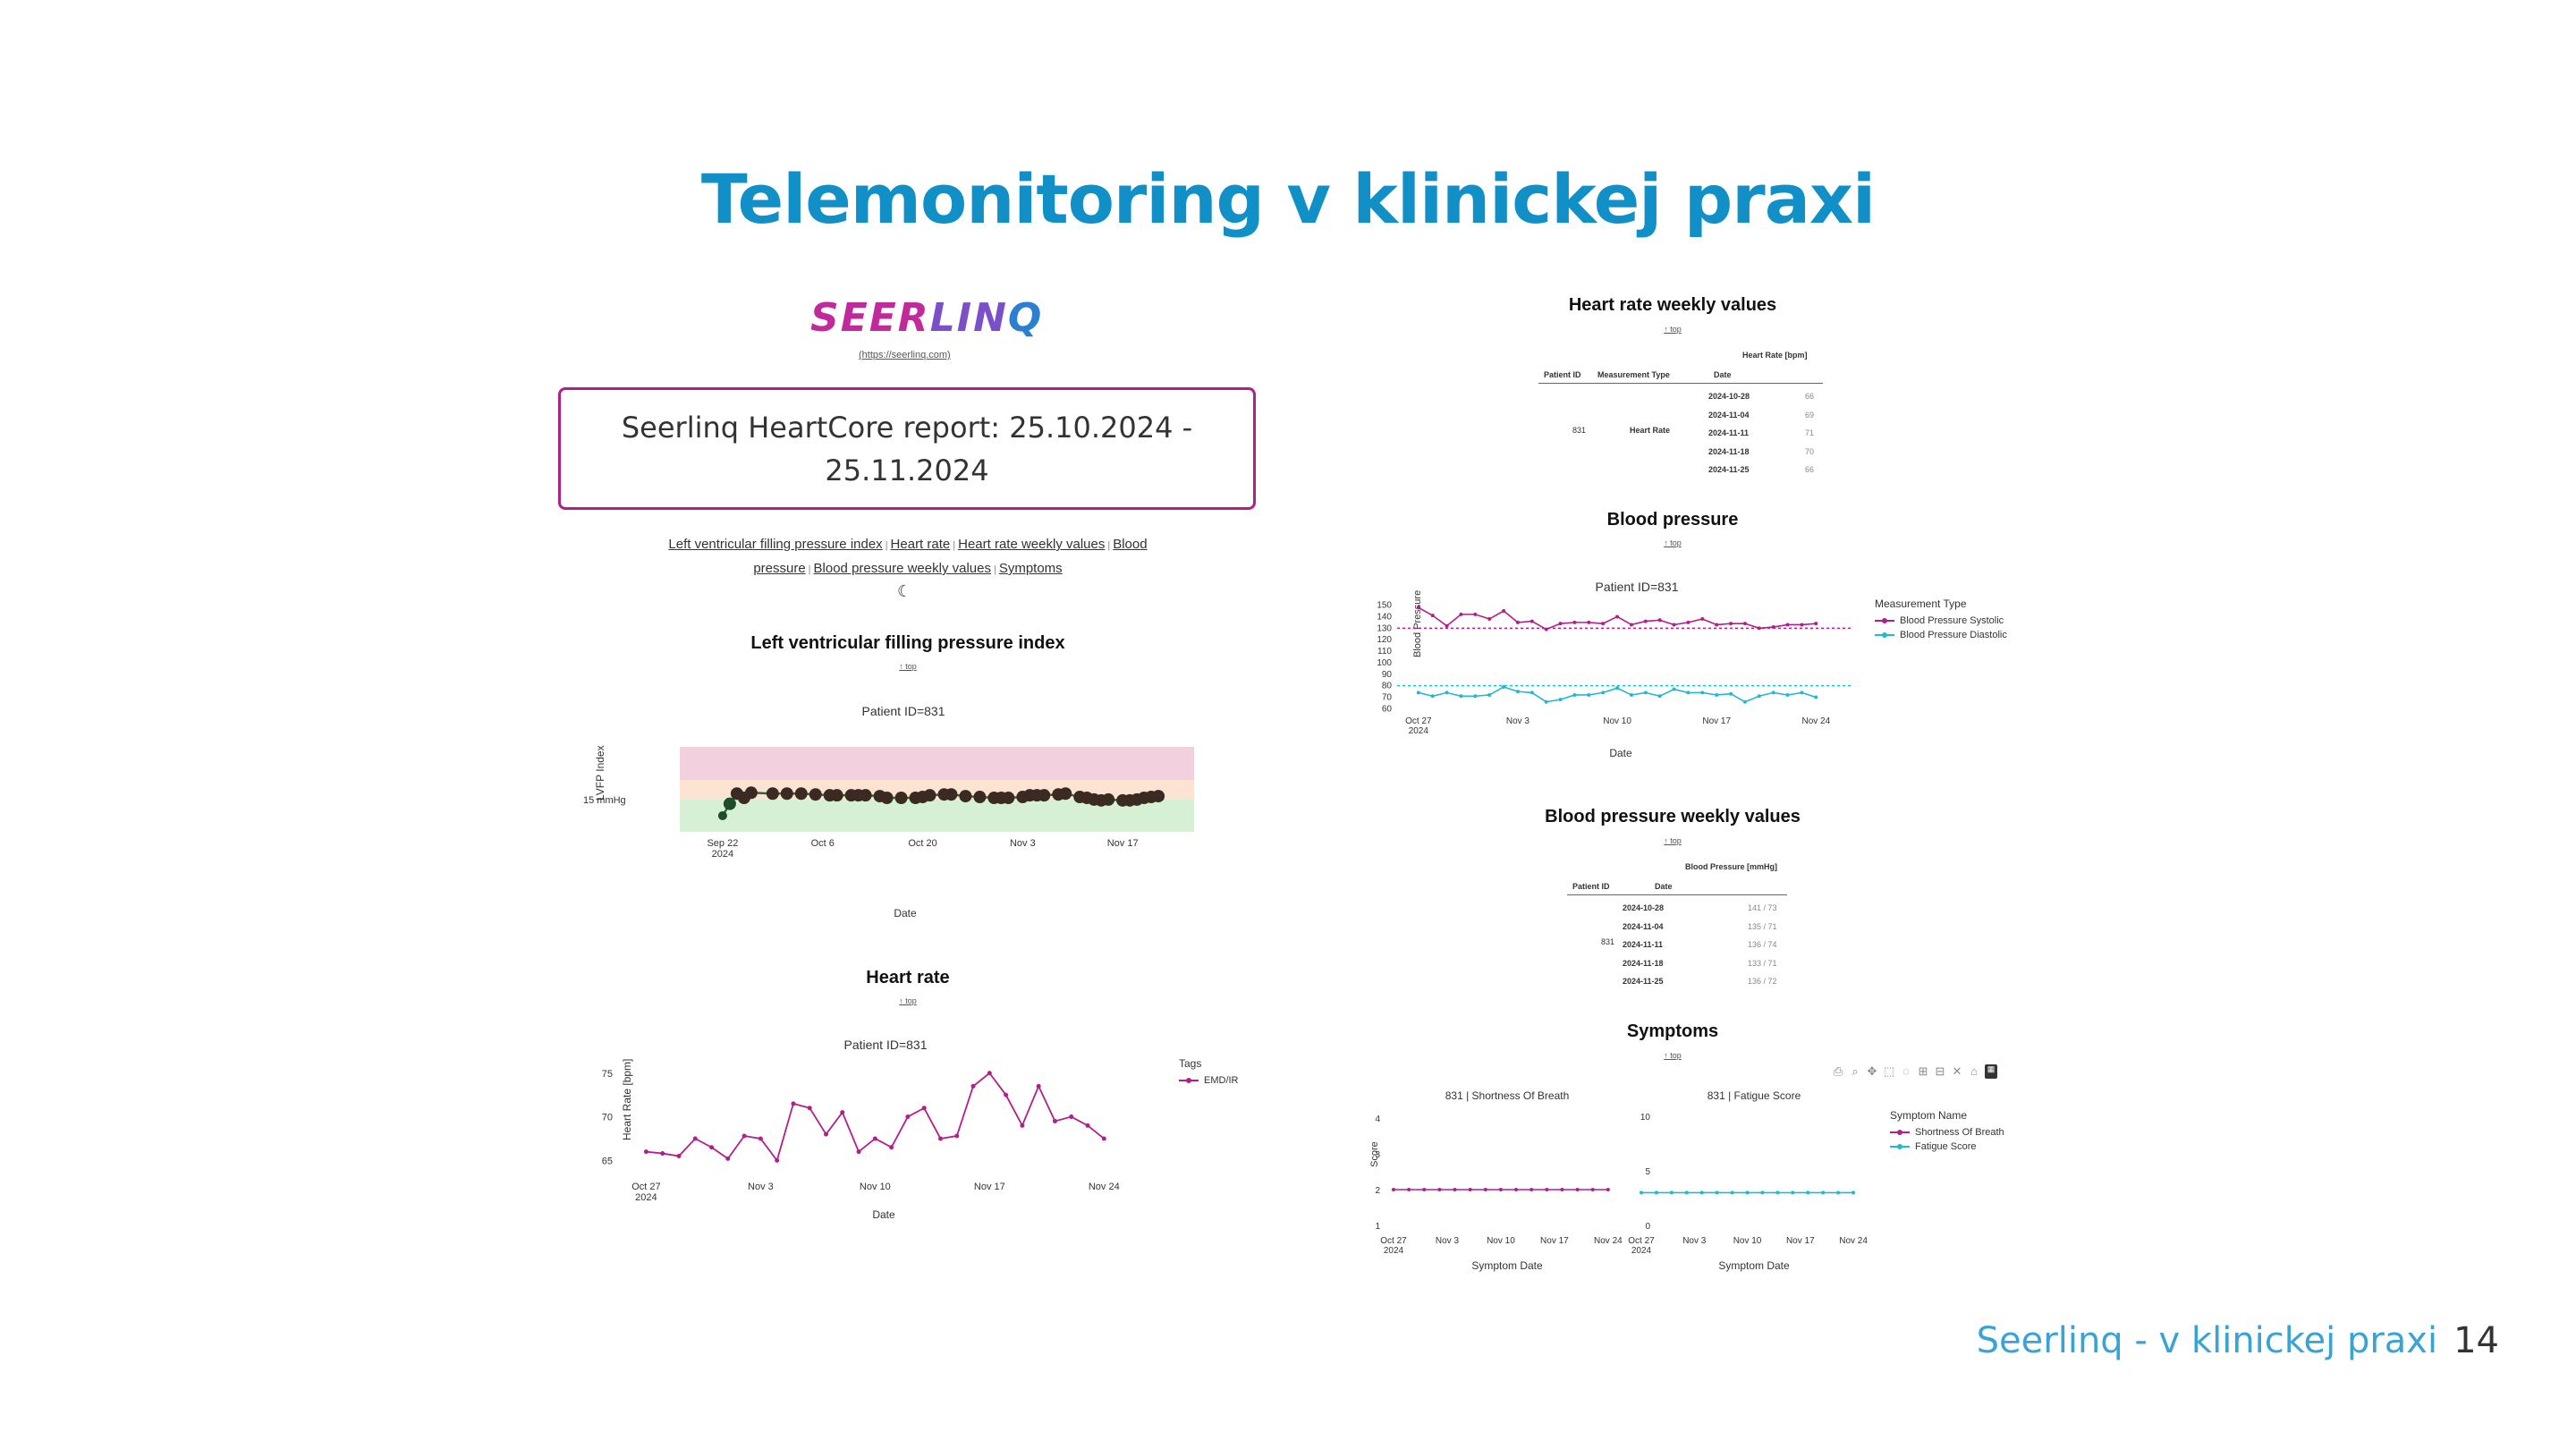 The height and width of the screenshot is (1449, 2576). What do you see at coordinates (1906, 1071) in the screenshot?
I see `lasso-icon: ◌` at bounding box center [1906, 1071].